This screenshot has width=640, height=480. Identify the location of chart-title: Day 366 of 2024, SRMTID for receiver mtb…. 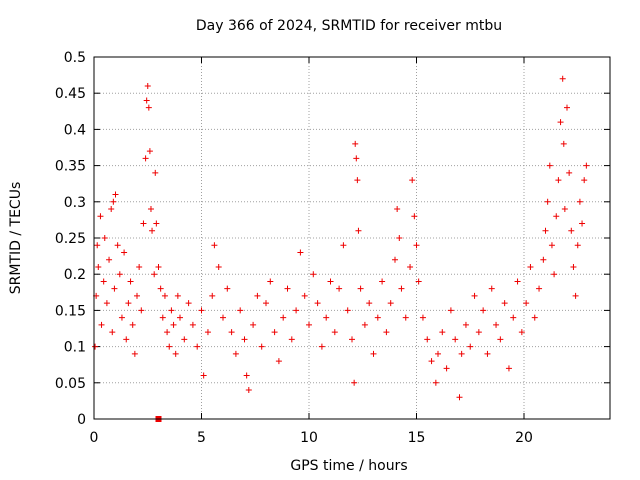
(349, 26).